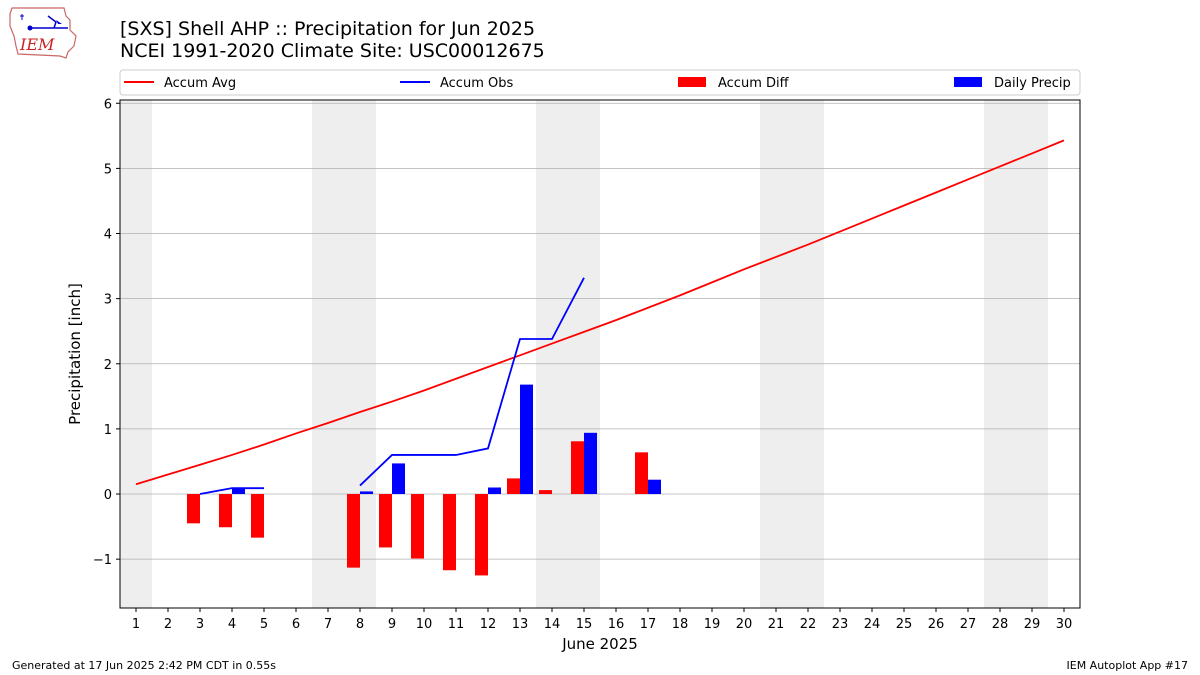  What do you see at coordinates (648, 624) in the screenshot?
I see `x-tick-label: 17` at bounding box center [648, 624].